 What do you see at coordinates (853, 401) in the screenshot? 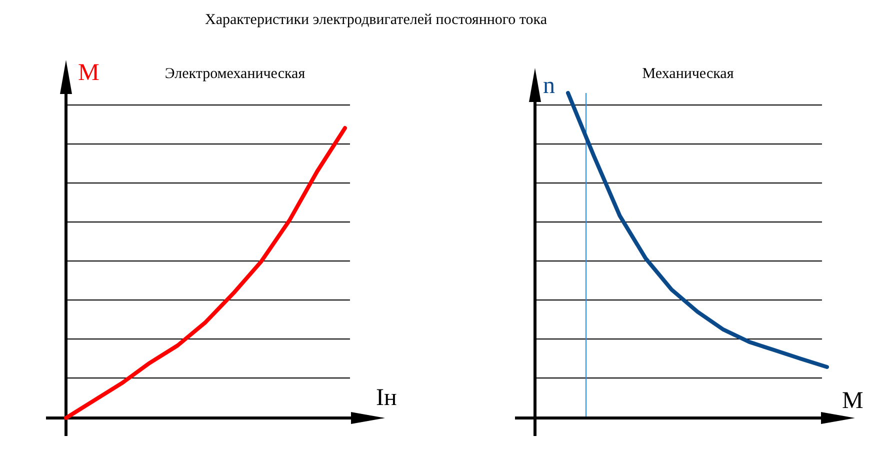
I see `x-axis-title: M` at bounding box center [853, 401].